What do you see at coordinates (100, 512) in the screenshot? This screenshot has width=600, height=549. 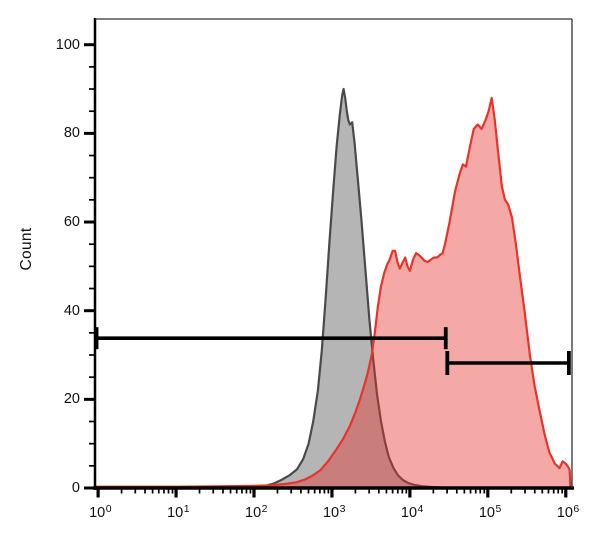 I see `x-tick-label: 100` at bounding box center [100, 512].